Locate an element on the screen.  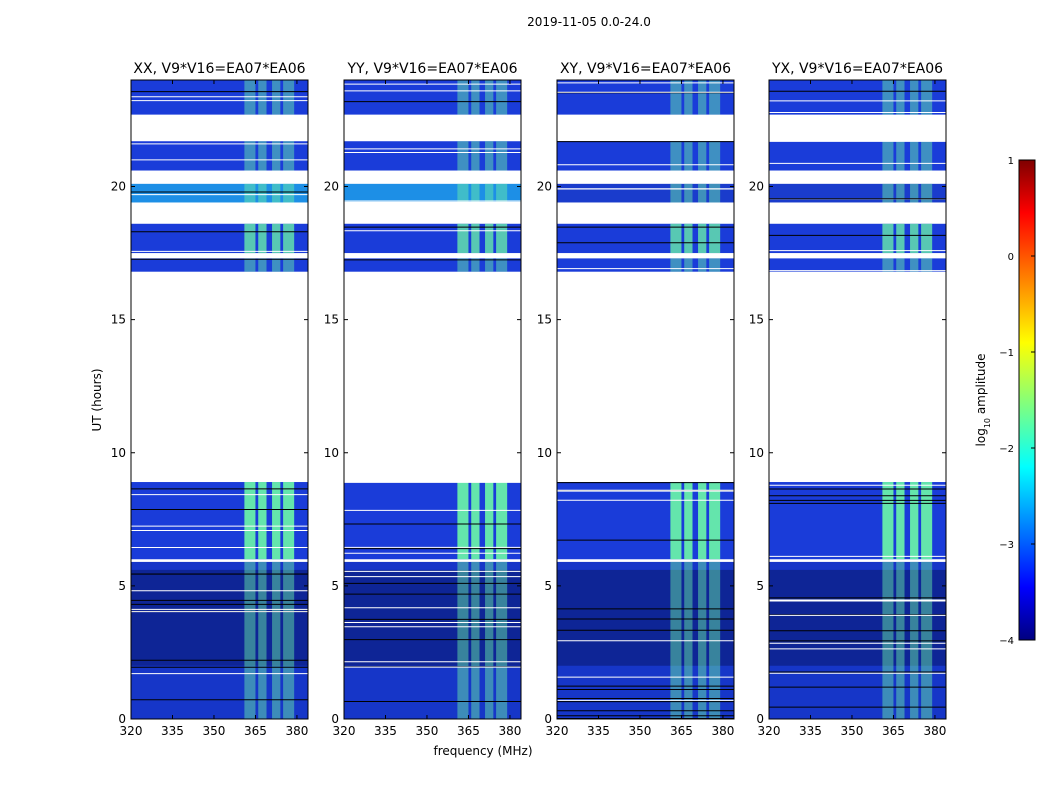
panel-title: XY, V9*V16=EA07*EA06 is located at coordinates (645, 69).